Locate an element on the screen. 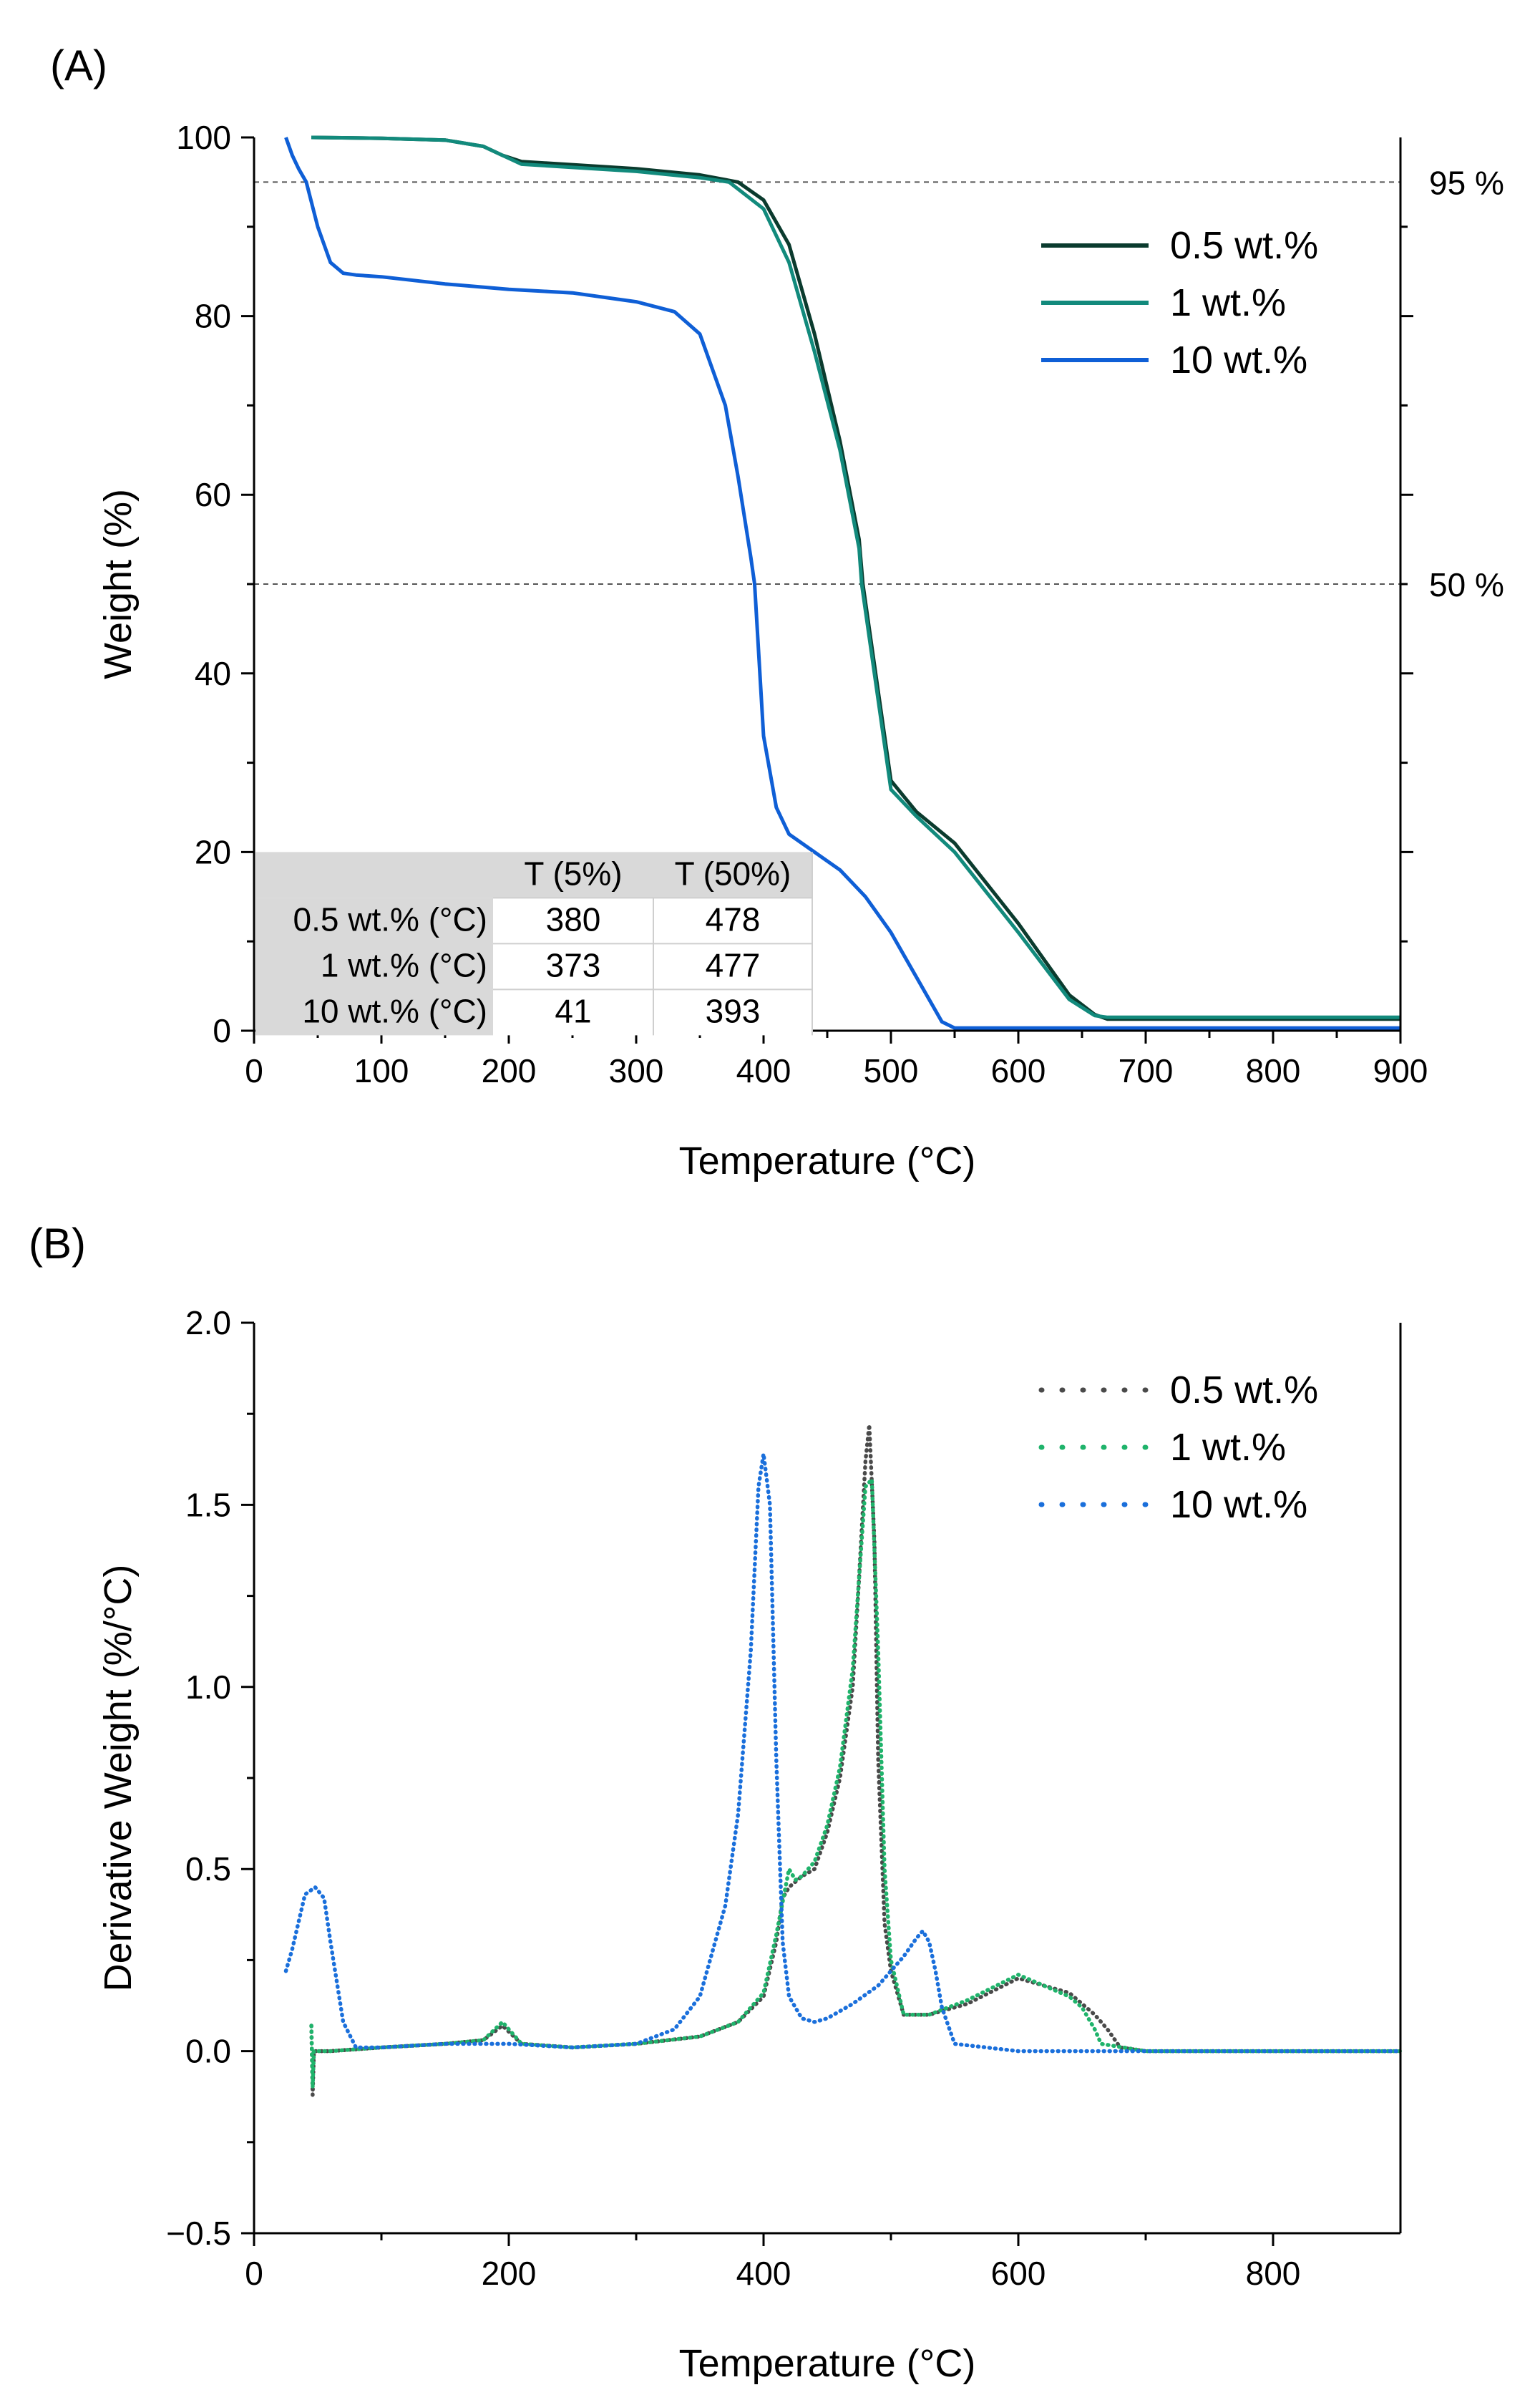  y-axis-label: Derivative Weight (%/°C) is located at coordinates (119, 1778).